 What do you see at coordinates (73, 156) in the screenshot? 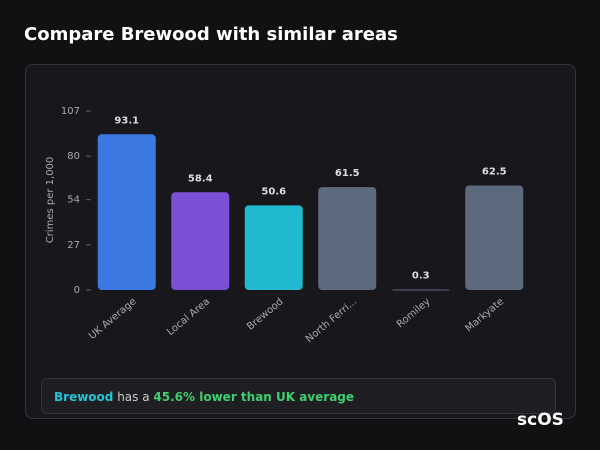
I see `y-tick-label: 80` at bounding box center [73, 156].